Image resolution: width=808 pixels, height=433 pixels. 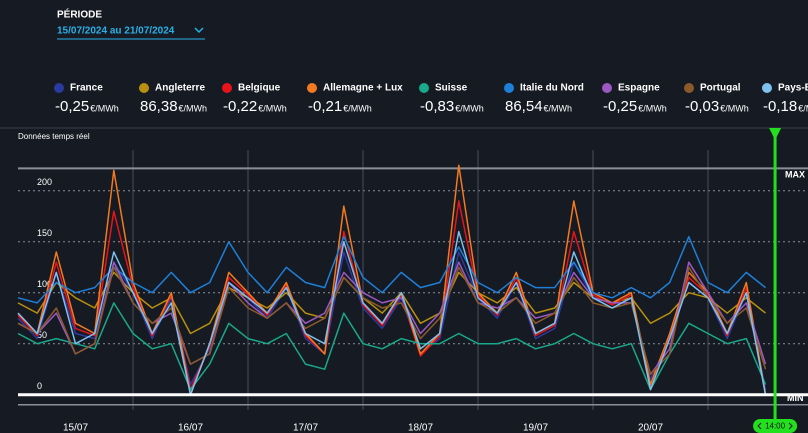 I want to click on cursor-label: 14:00, so click(x=775, y=426).